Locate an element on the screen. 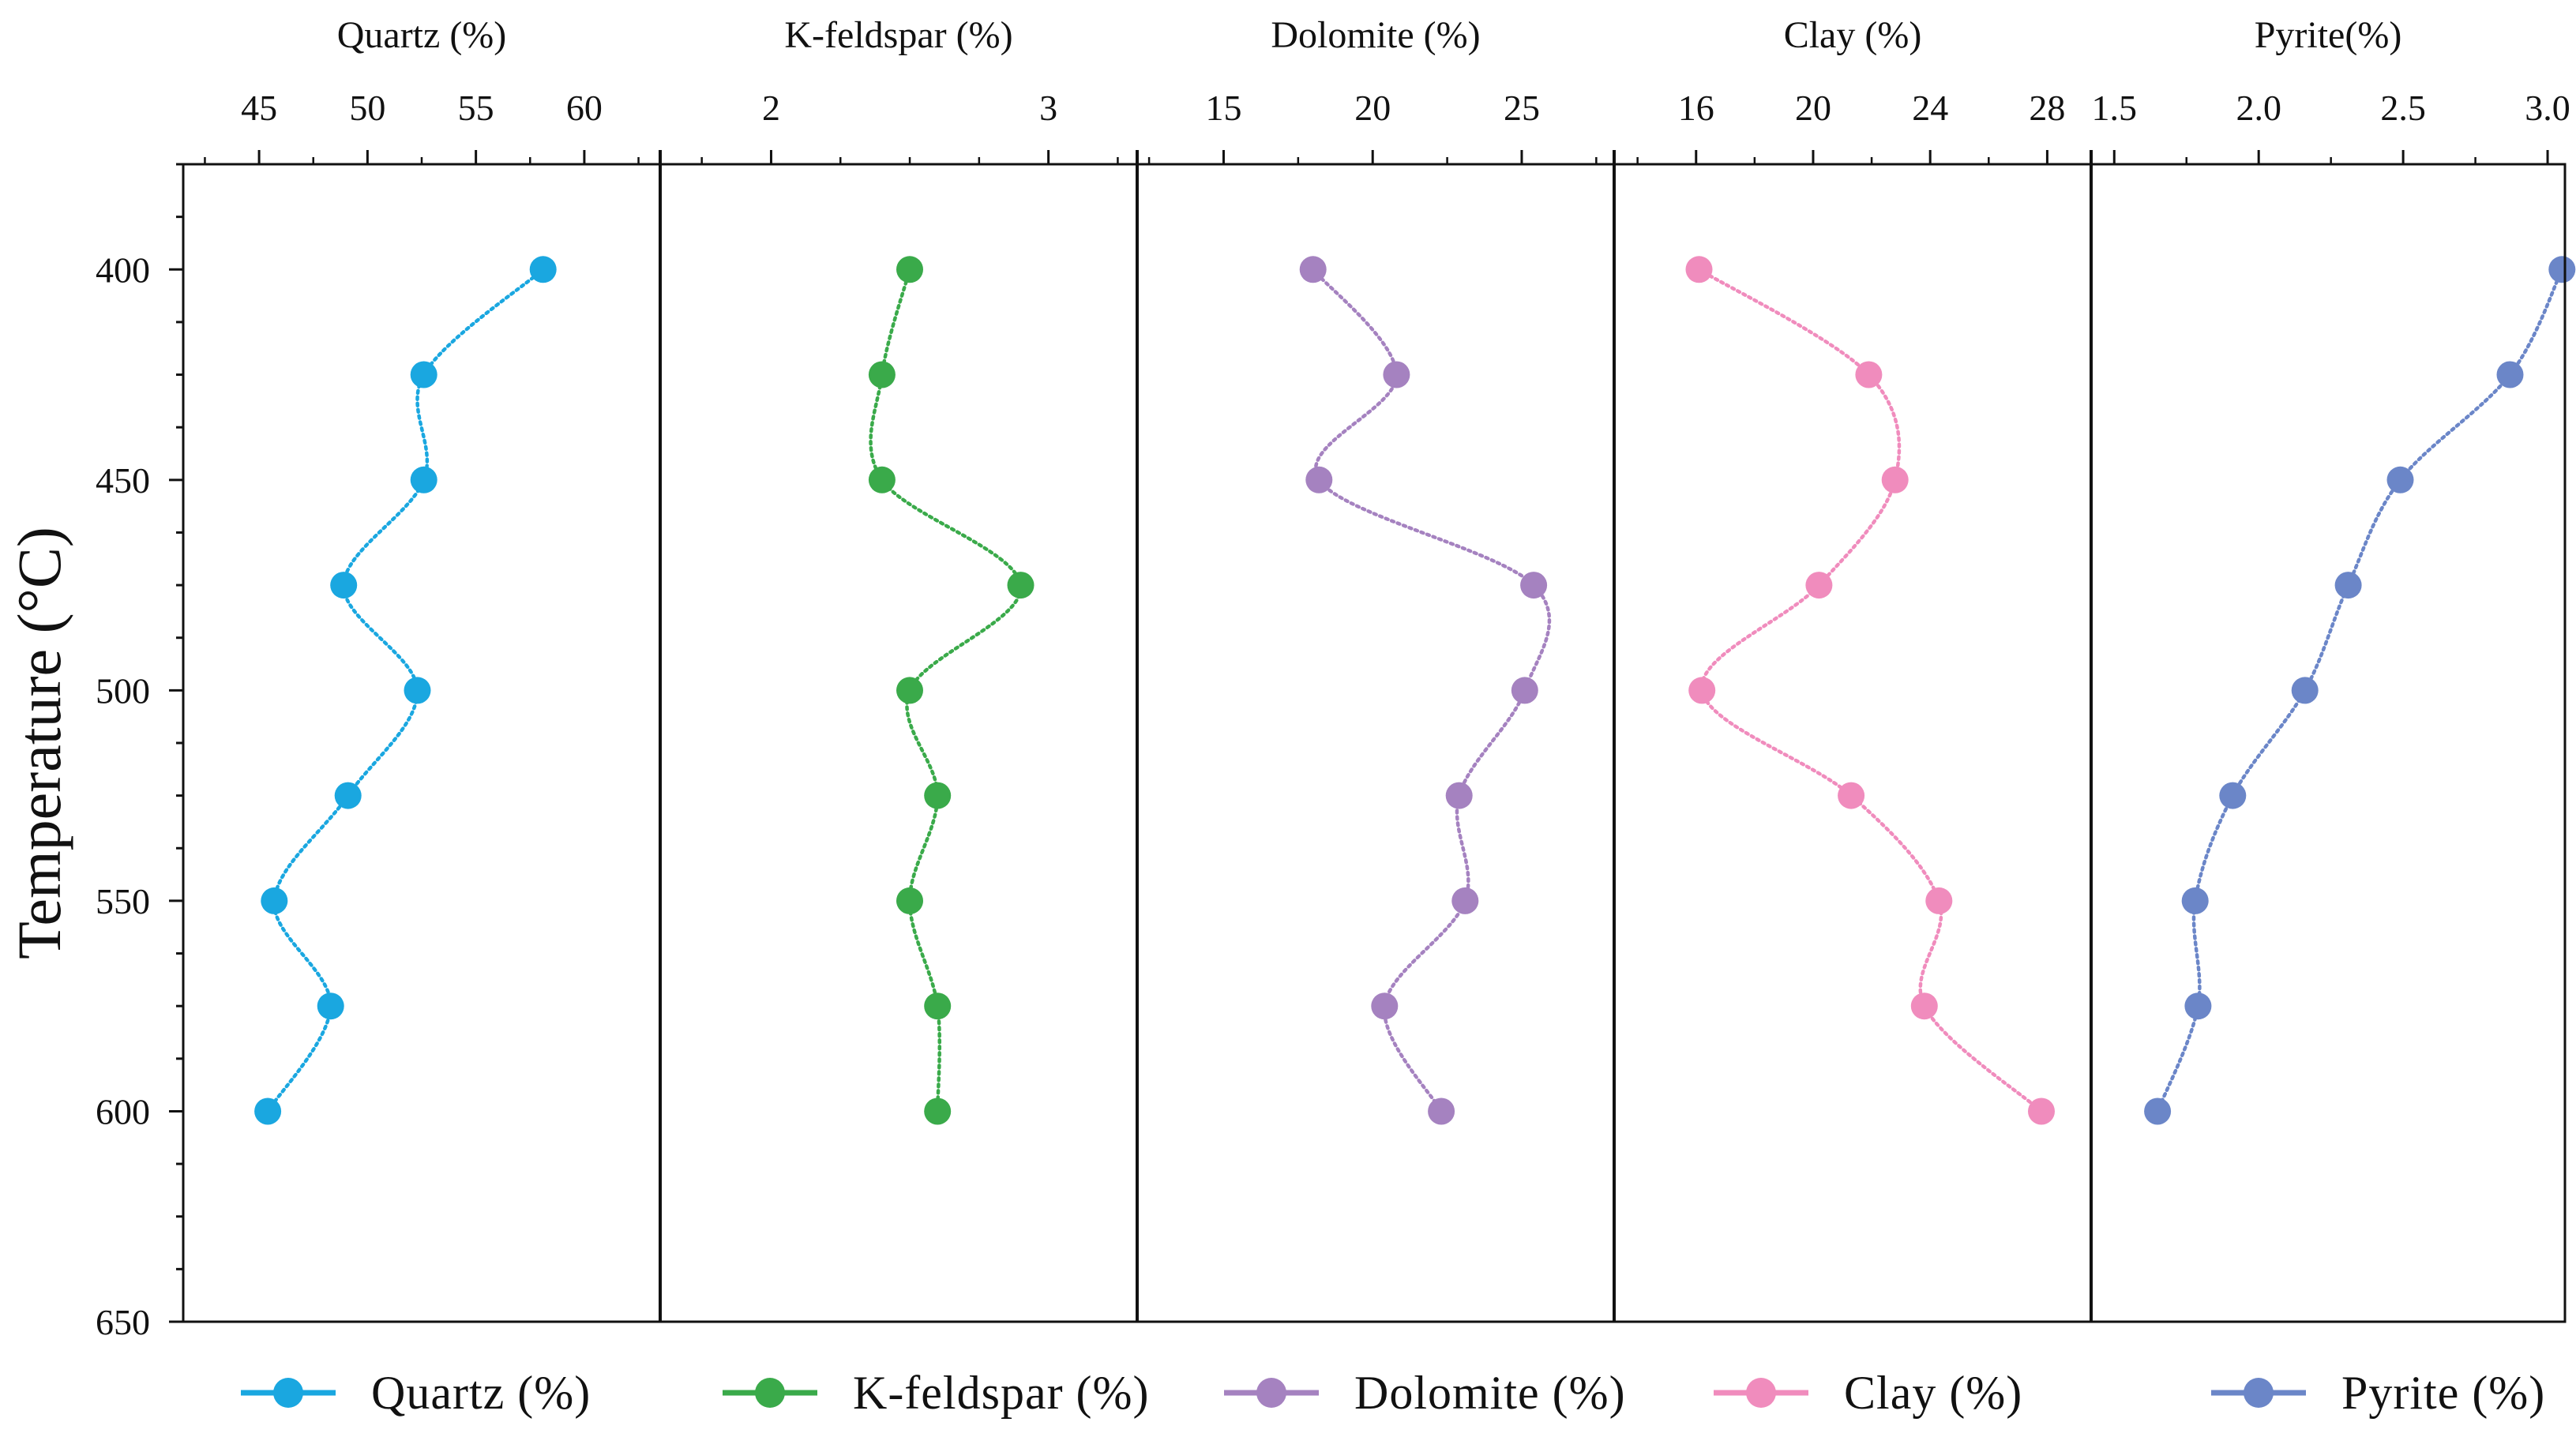  pyrite-tick-label: 2.5 is located at coordinates (2403, 108).